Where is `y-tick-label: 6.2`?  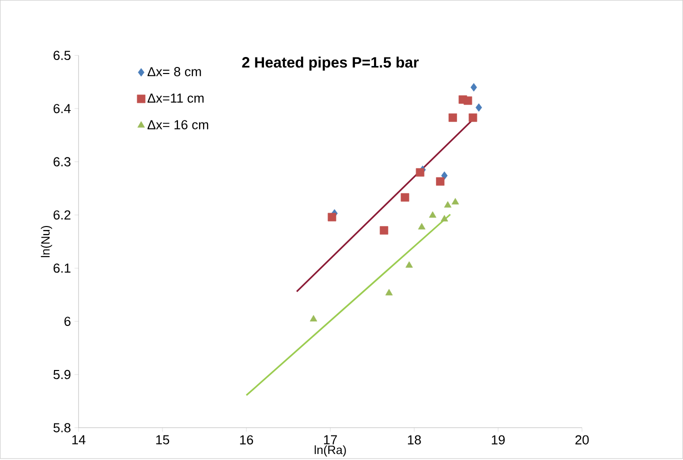 y-tick-label: 6.2 is located at coordinates (62, 215).